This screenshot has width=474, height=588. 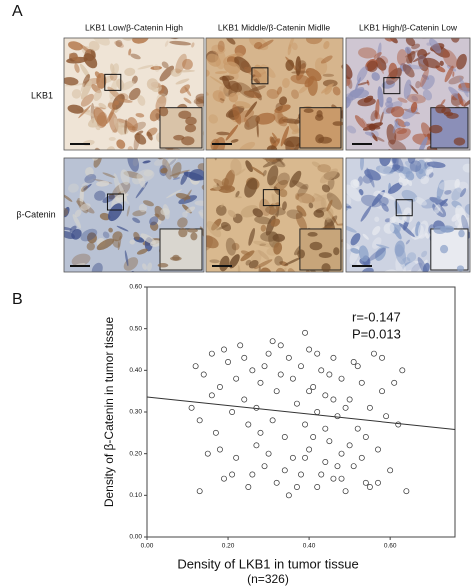 I want to click on column-header: LKB1 High/β-Catenin Low, so click(x=408, y=27).